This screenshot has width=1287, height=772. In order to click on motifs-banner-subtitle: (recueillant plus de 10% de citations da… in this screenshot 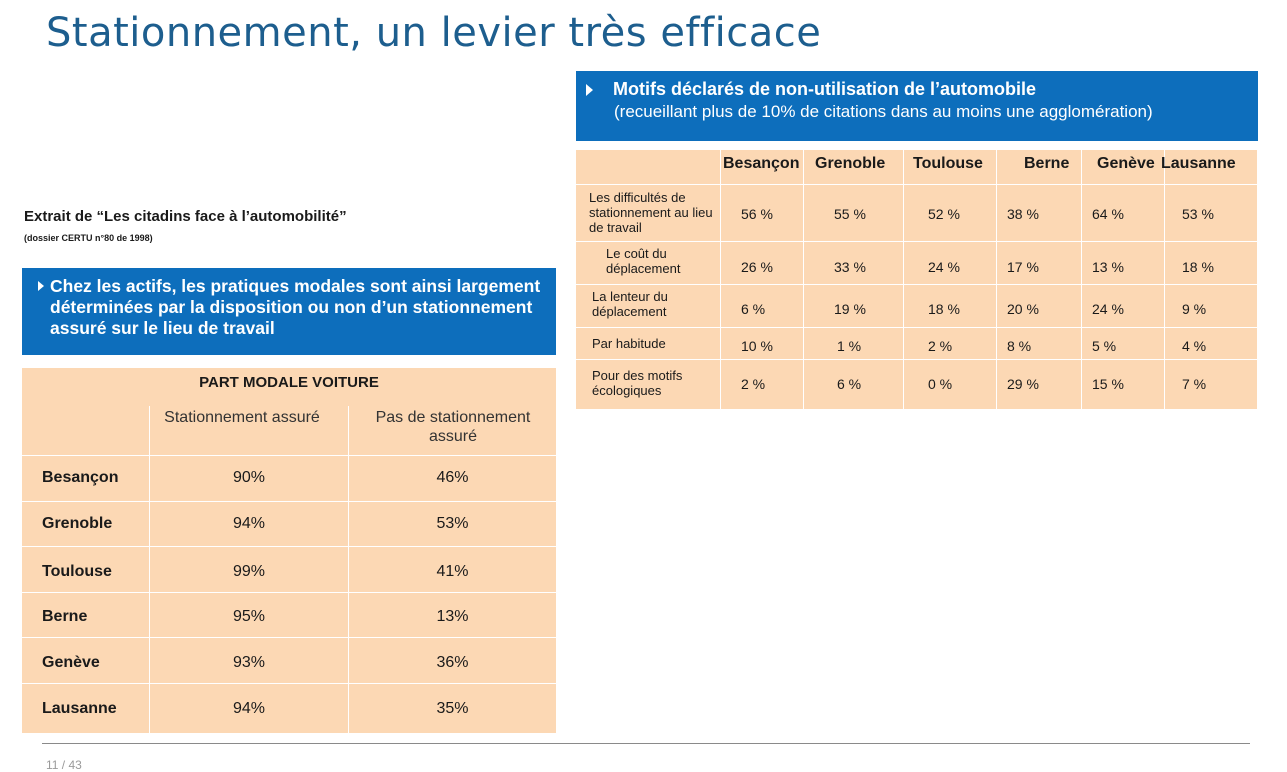, I will do `click(883, 111)`.